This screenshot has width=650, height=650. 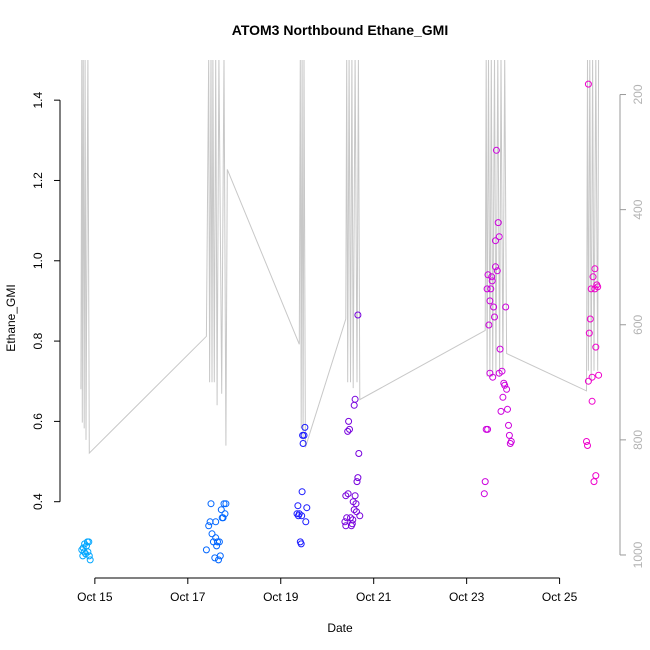 I want to click on y-tick-label: 0.4, so click(x=38, y=501).